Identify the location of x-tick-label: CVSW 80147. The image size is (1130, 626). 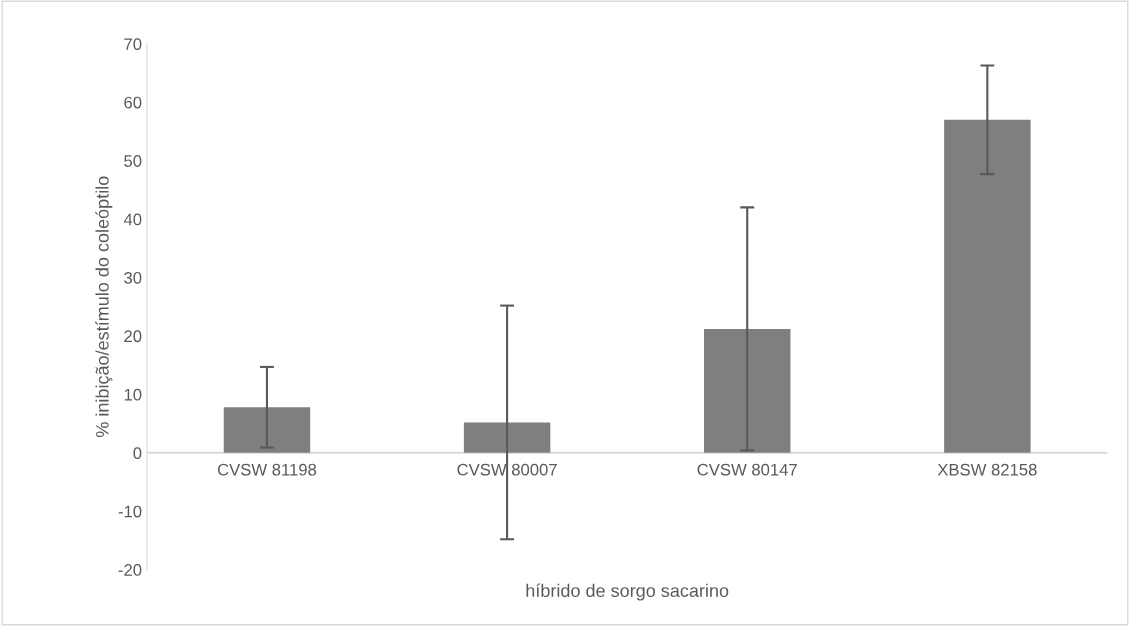
(747, 469).